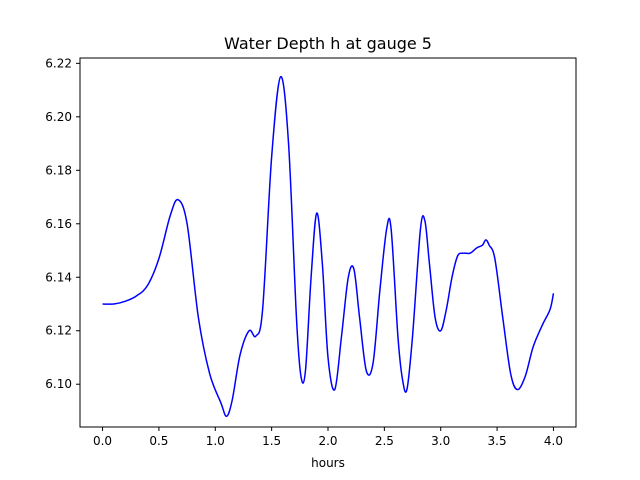 Image resolution: width=640 pixels, height=480 pixels. What do you see at coordinates (440, 441) in the screenshot?
I see `x-tick-label: 3.0` at bounding box center [440, 441].